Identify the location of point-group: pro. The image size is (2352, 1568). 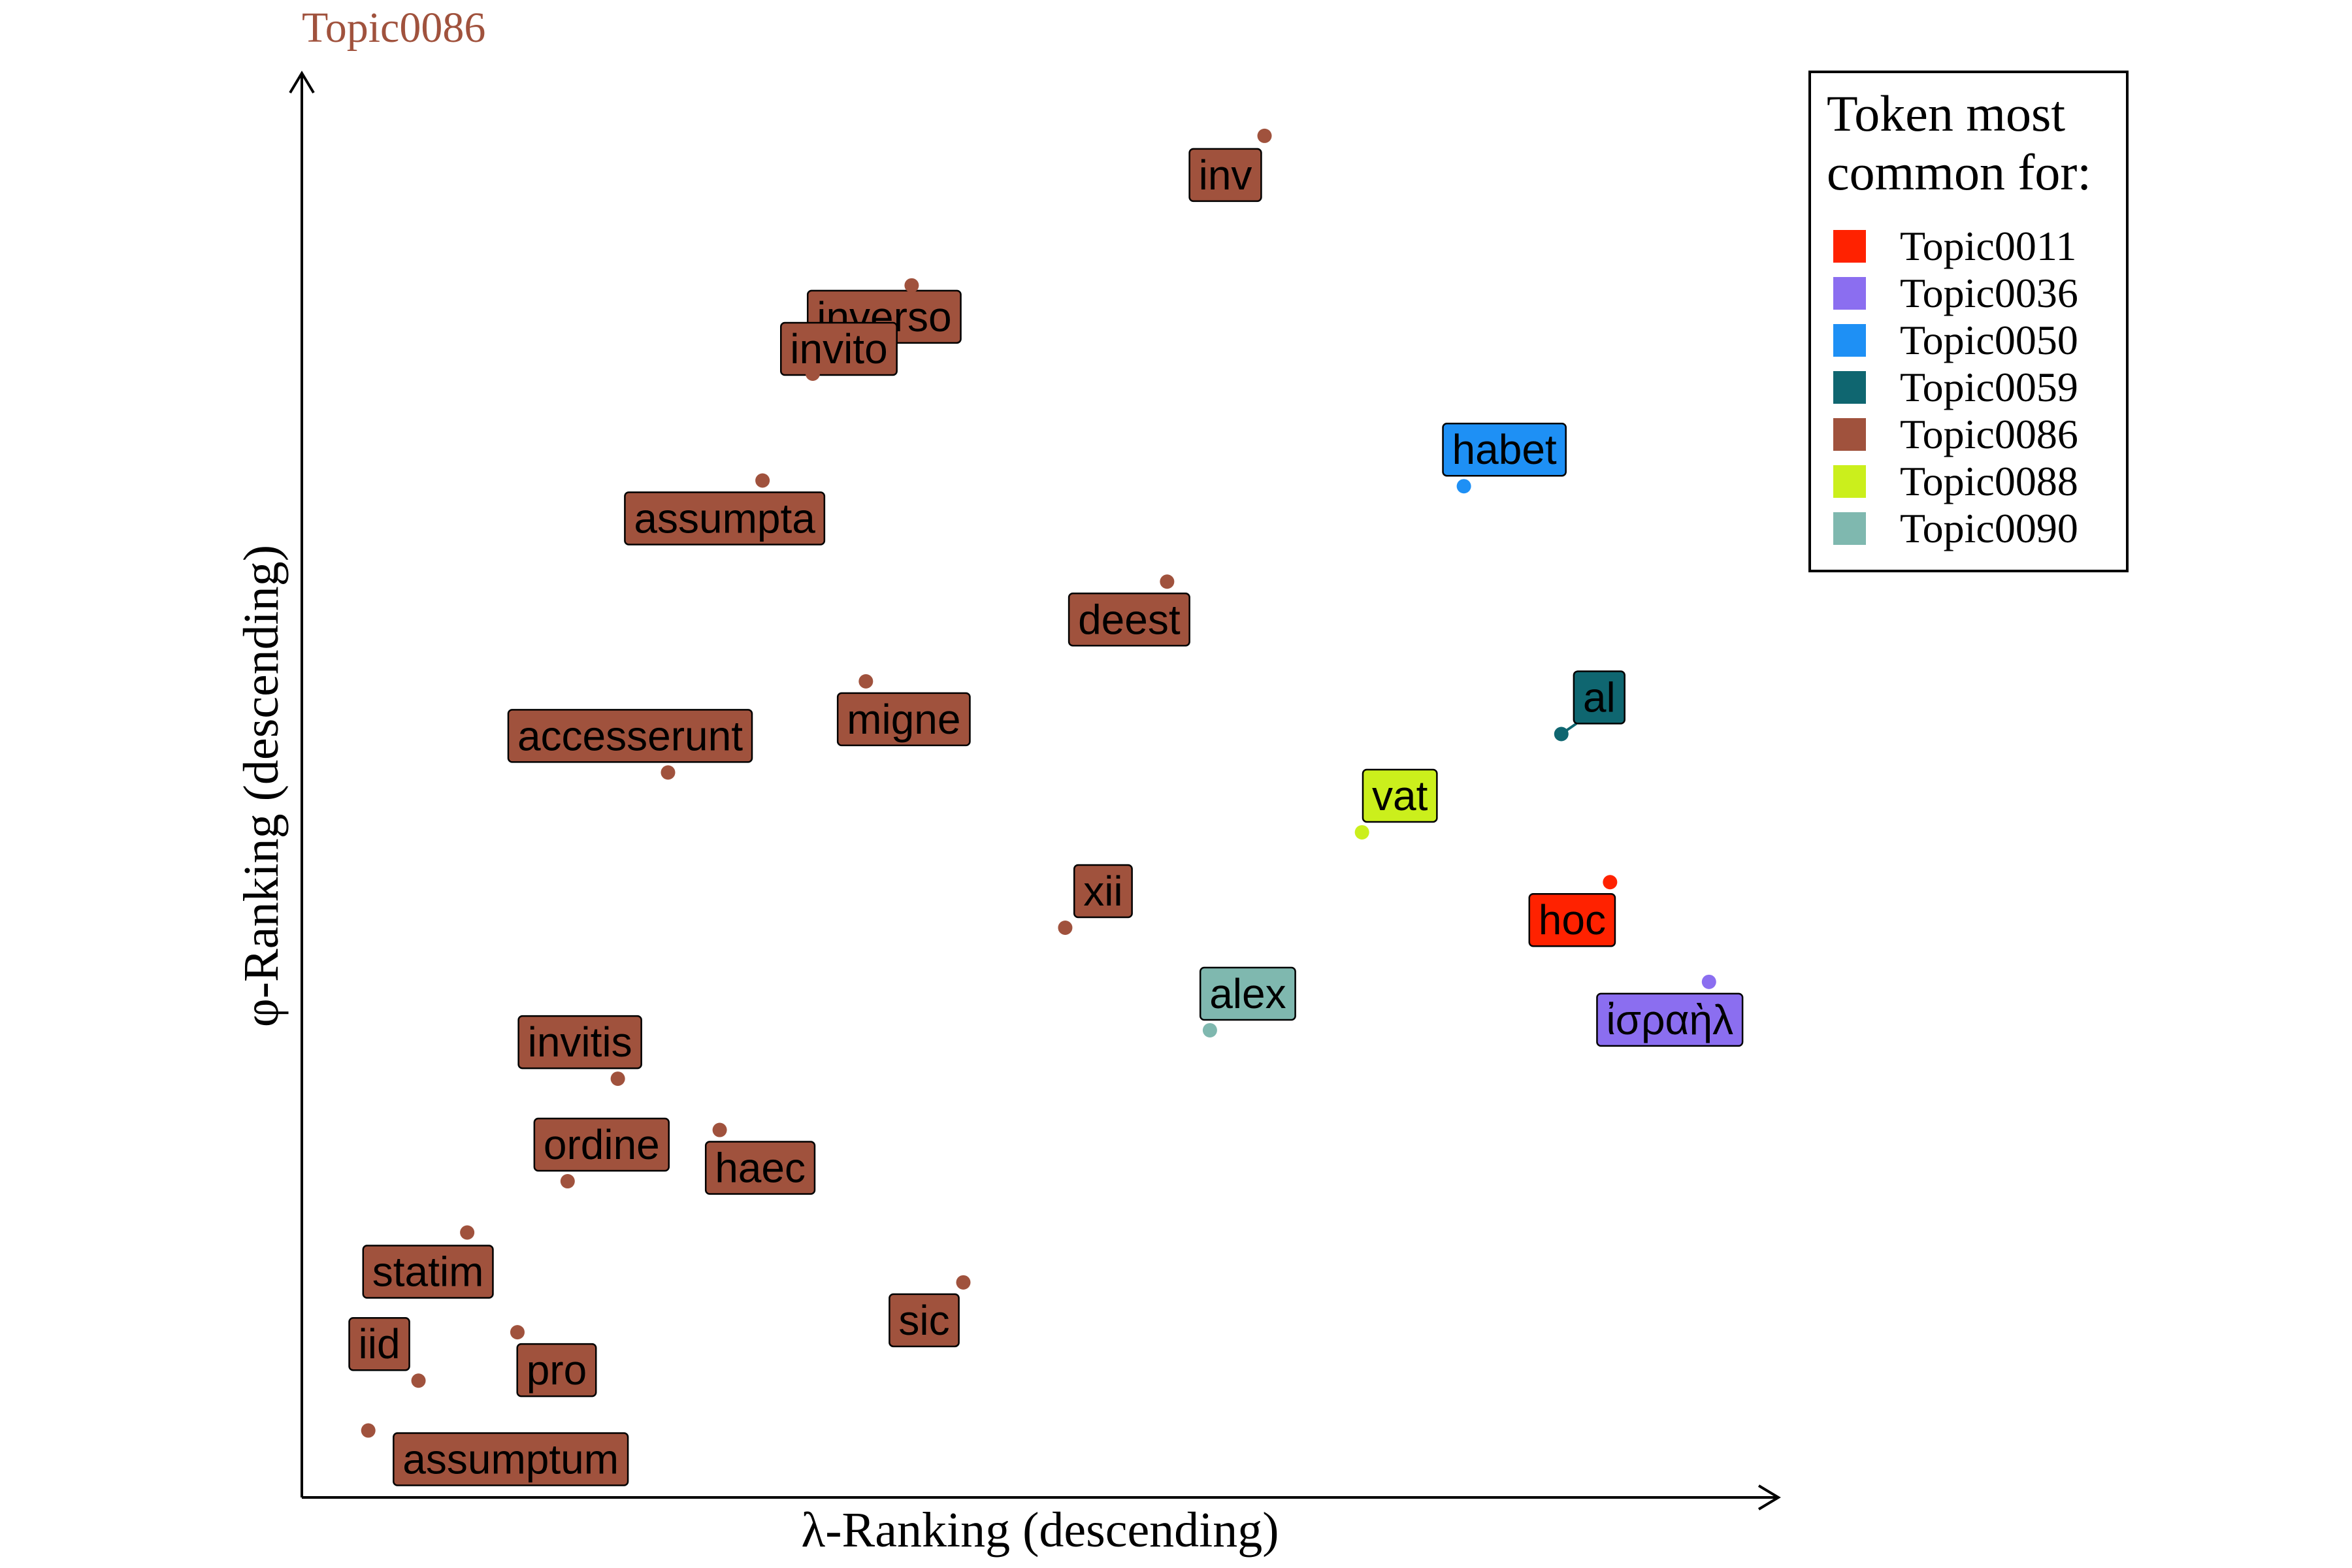
(553, 1361).